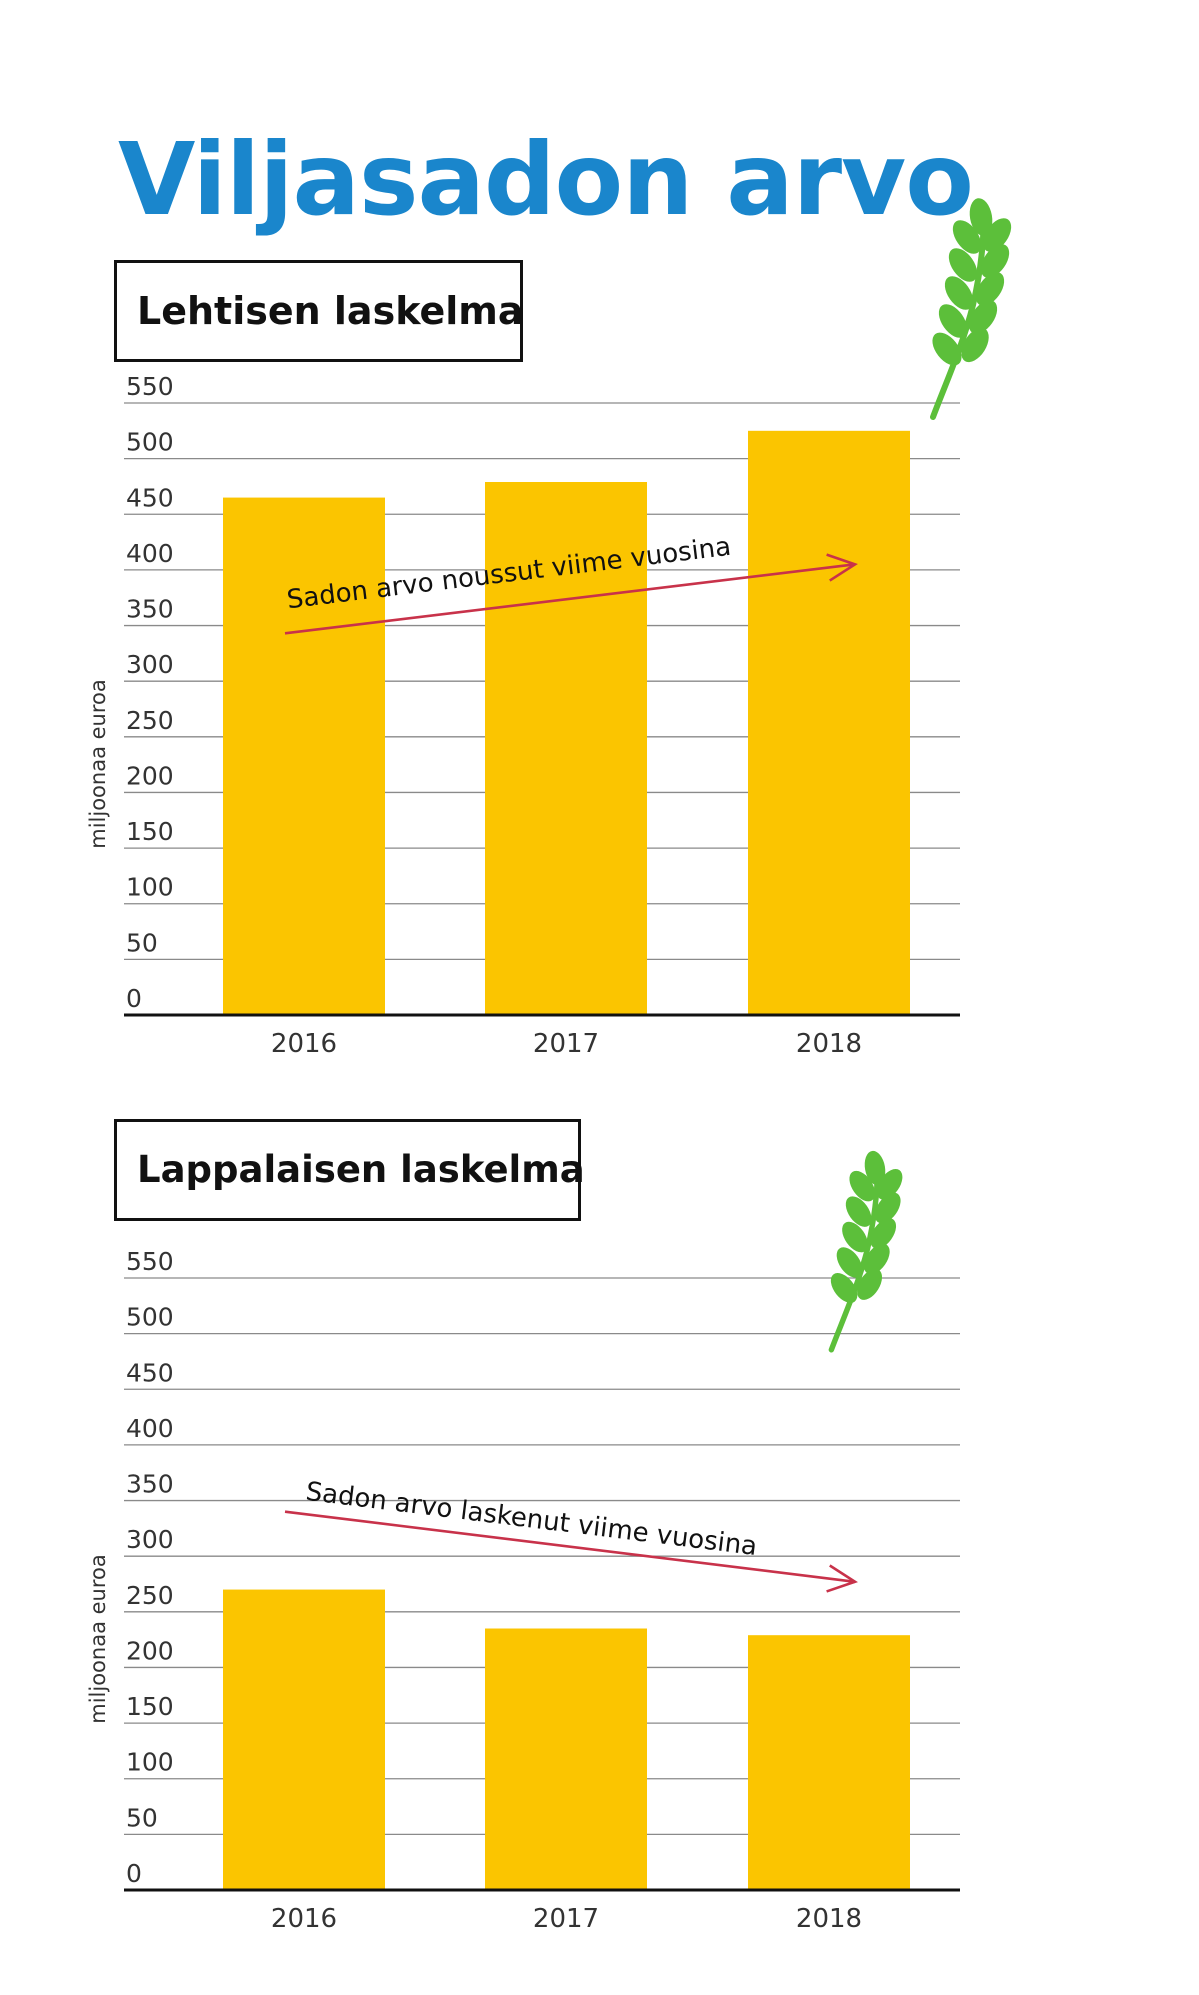 The width and height of the screenshot is (1199, 1995). Describe the element at coordinates (318, 311) in the screenshot. I see `chart-1-title: Lehtisen laskelma` at that location.